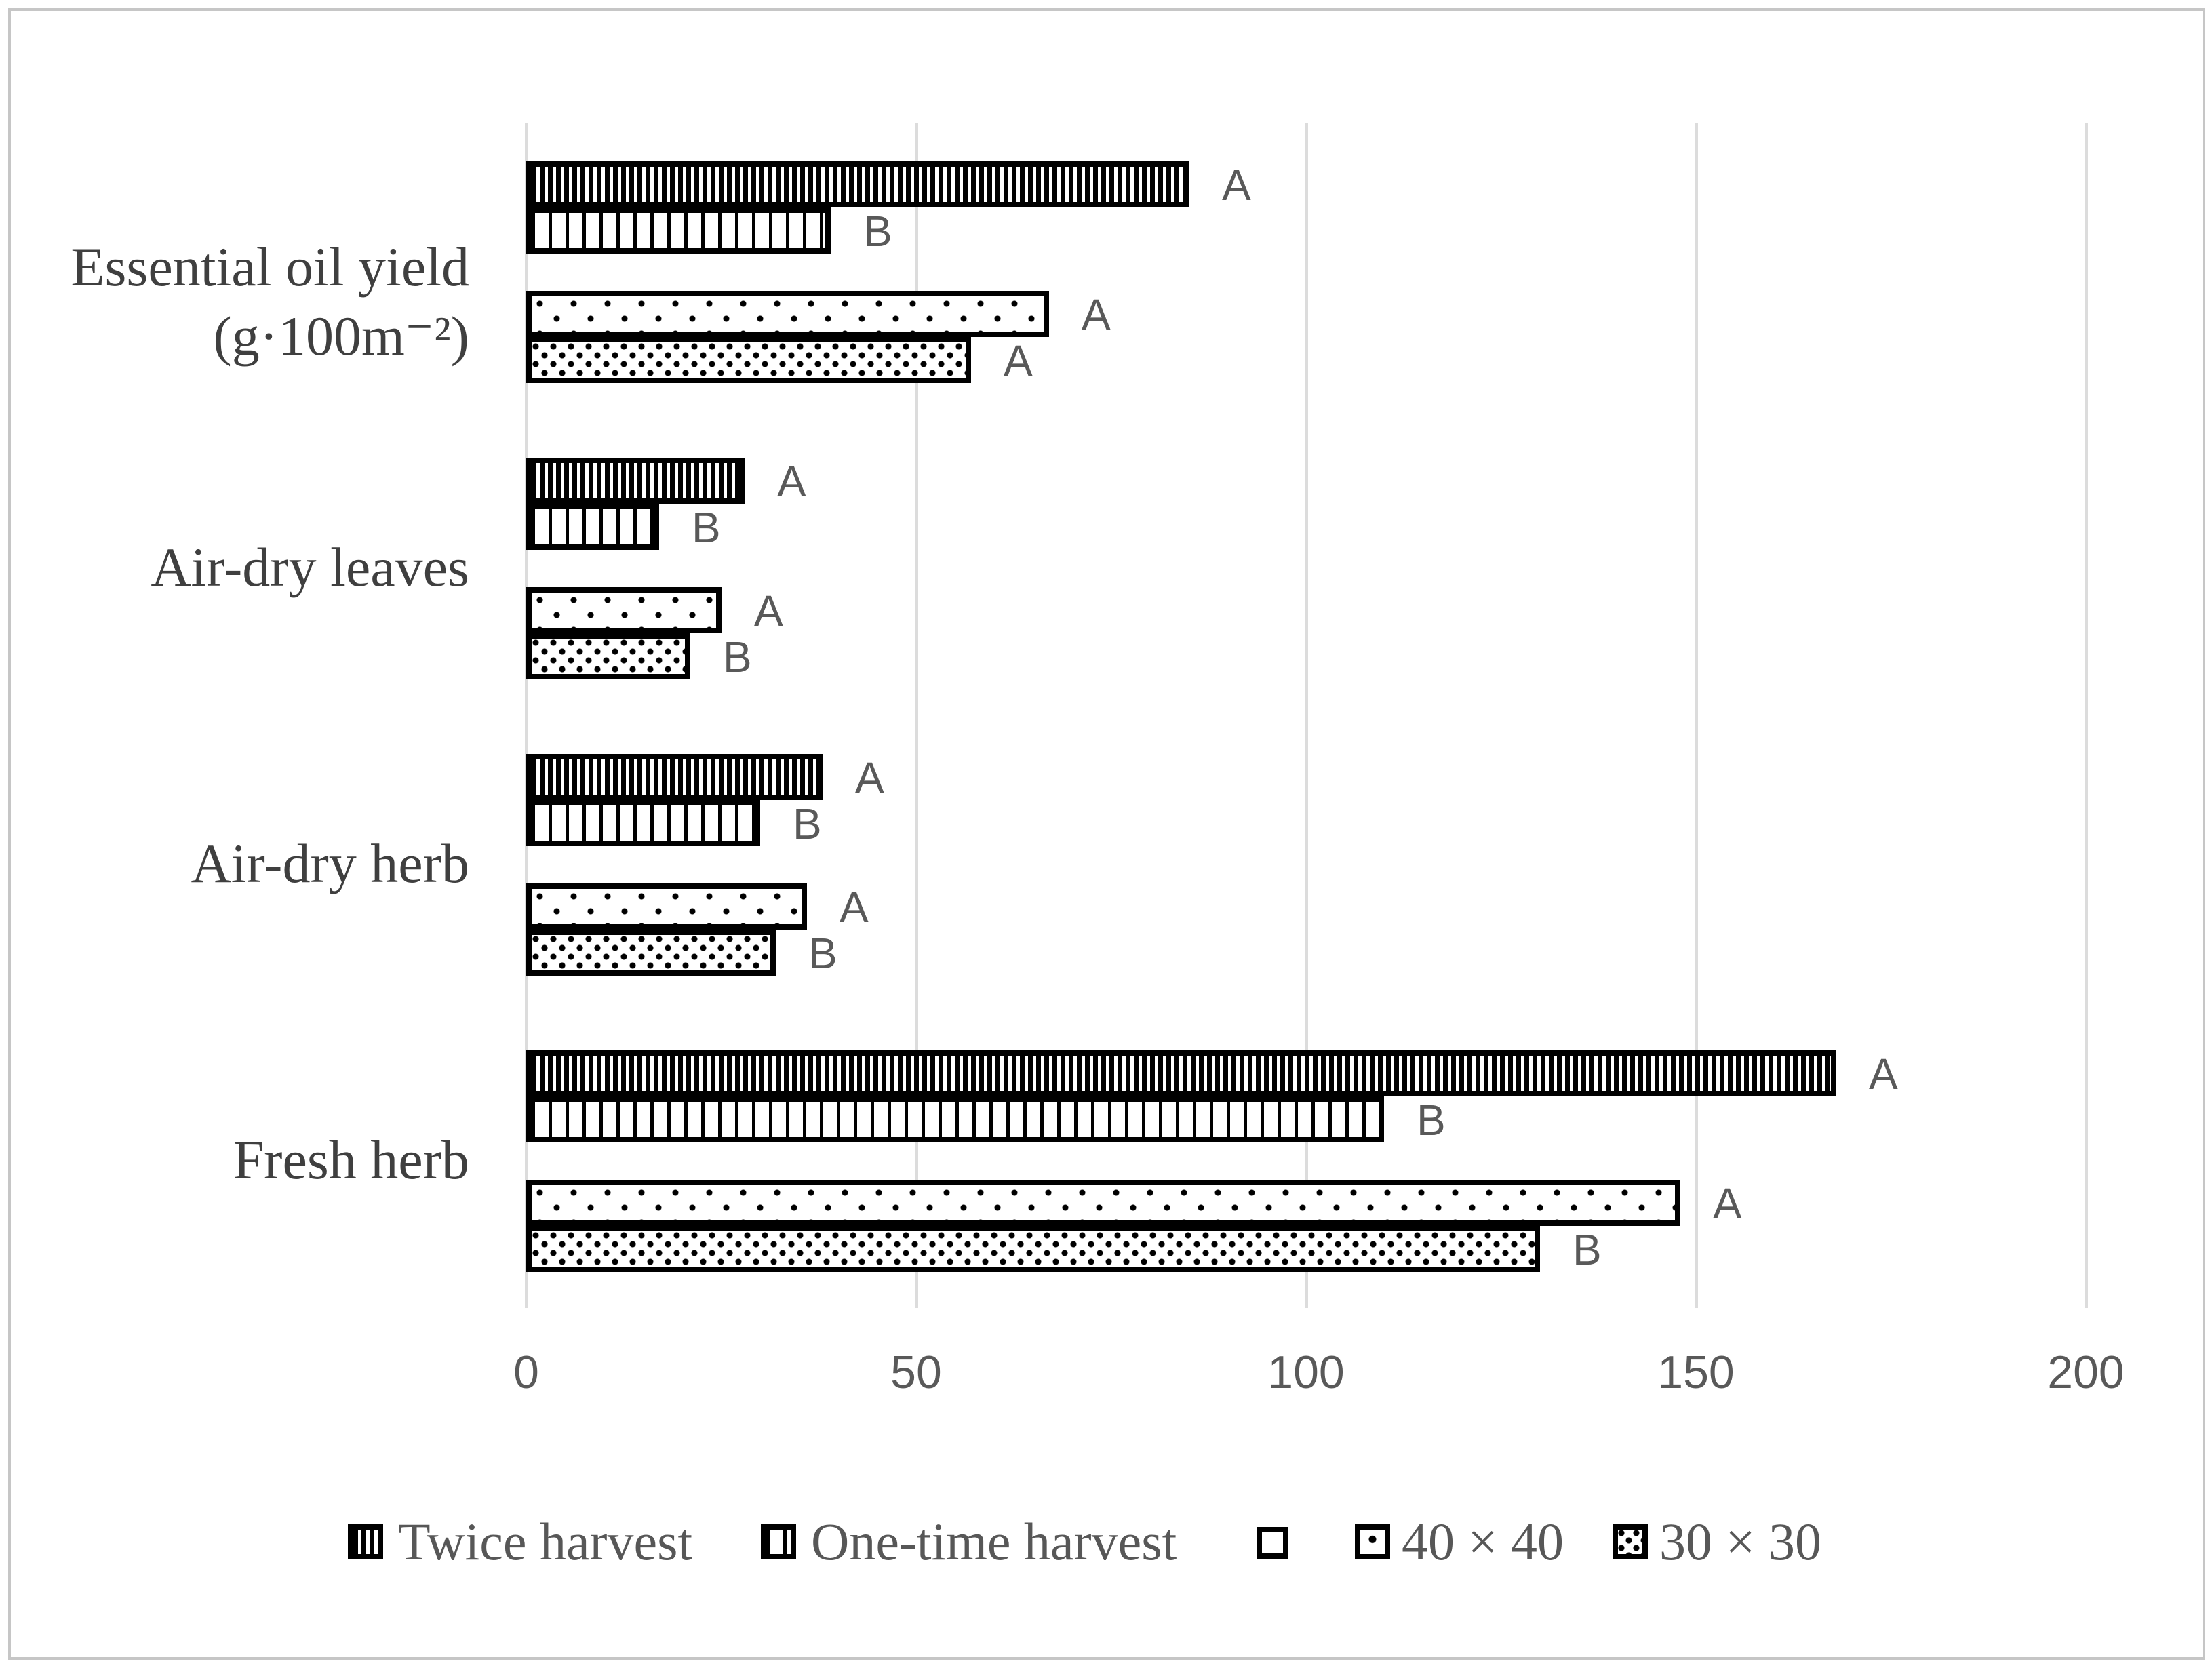 This screenshot has width=2212, height=1672. Describe the element at coordinates (994, 1541) in the screenshot. I see `legend-label: One-time harvest` at that location.